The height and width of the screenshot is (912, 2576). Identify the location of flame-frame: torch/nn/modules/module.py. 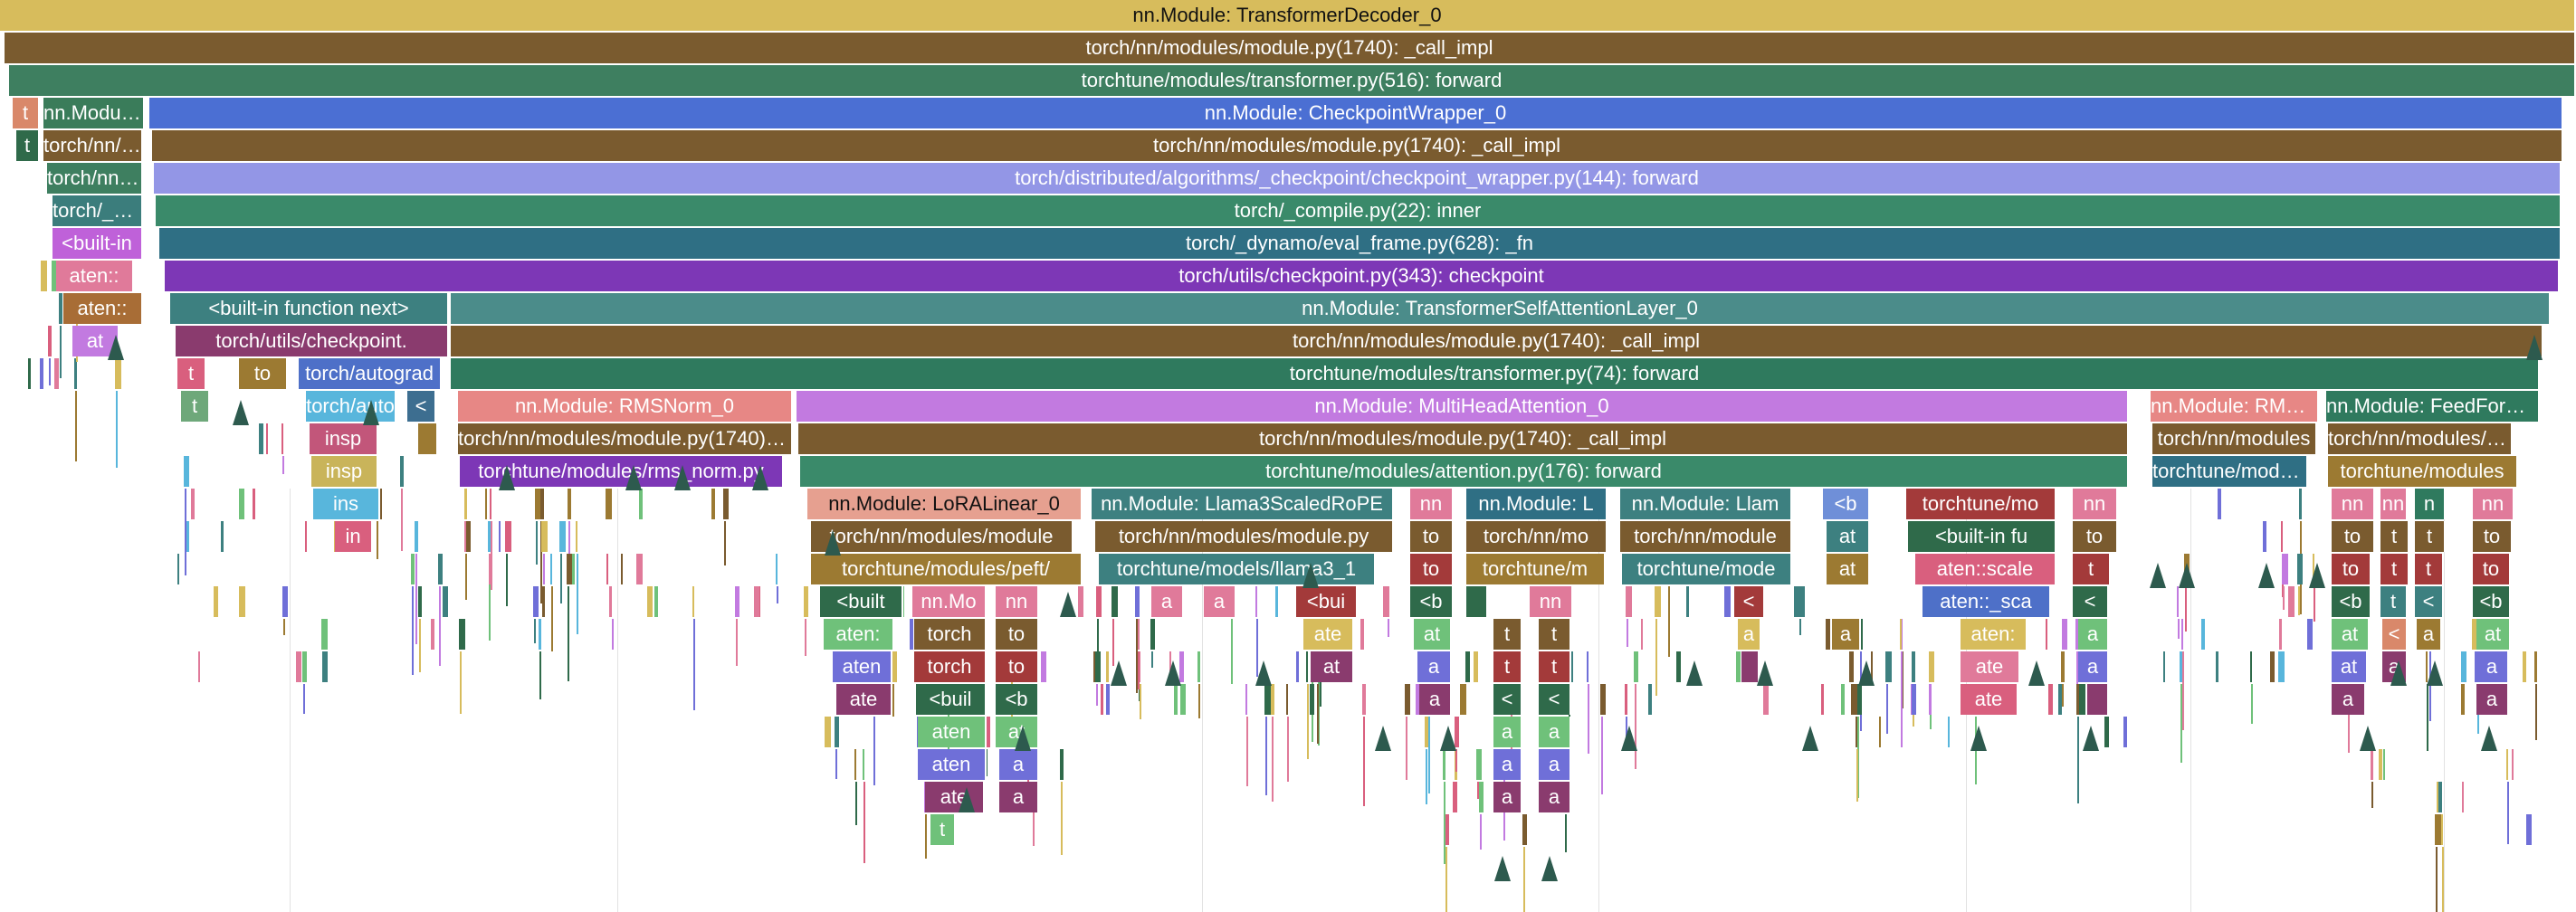
(1244, 536).